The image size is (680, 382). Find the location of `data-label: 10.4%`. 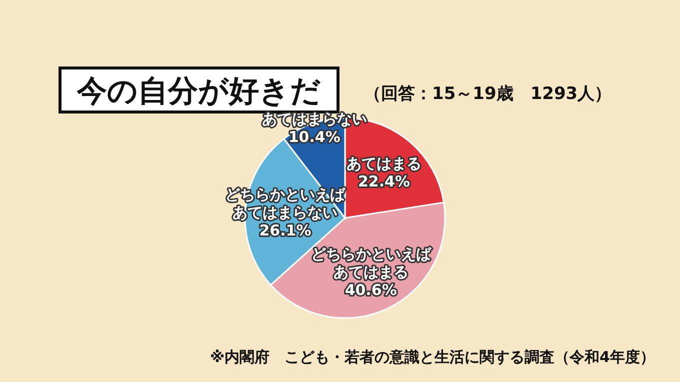

data-label: 10.4% is located at coordinates (314, 137).